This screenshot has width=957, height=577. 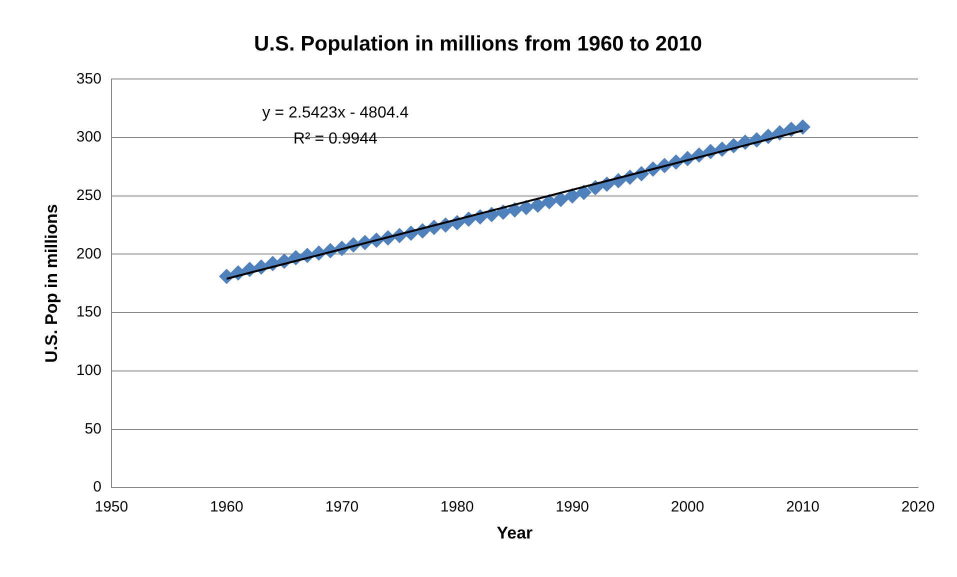 I want to click on x-tick-label: 1980, so click(x=457, y=507).